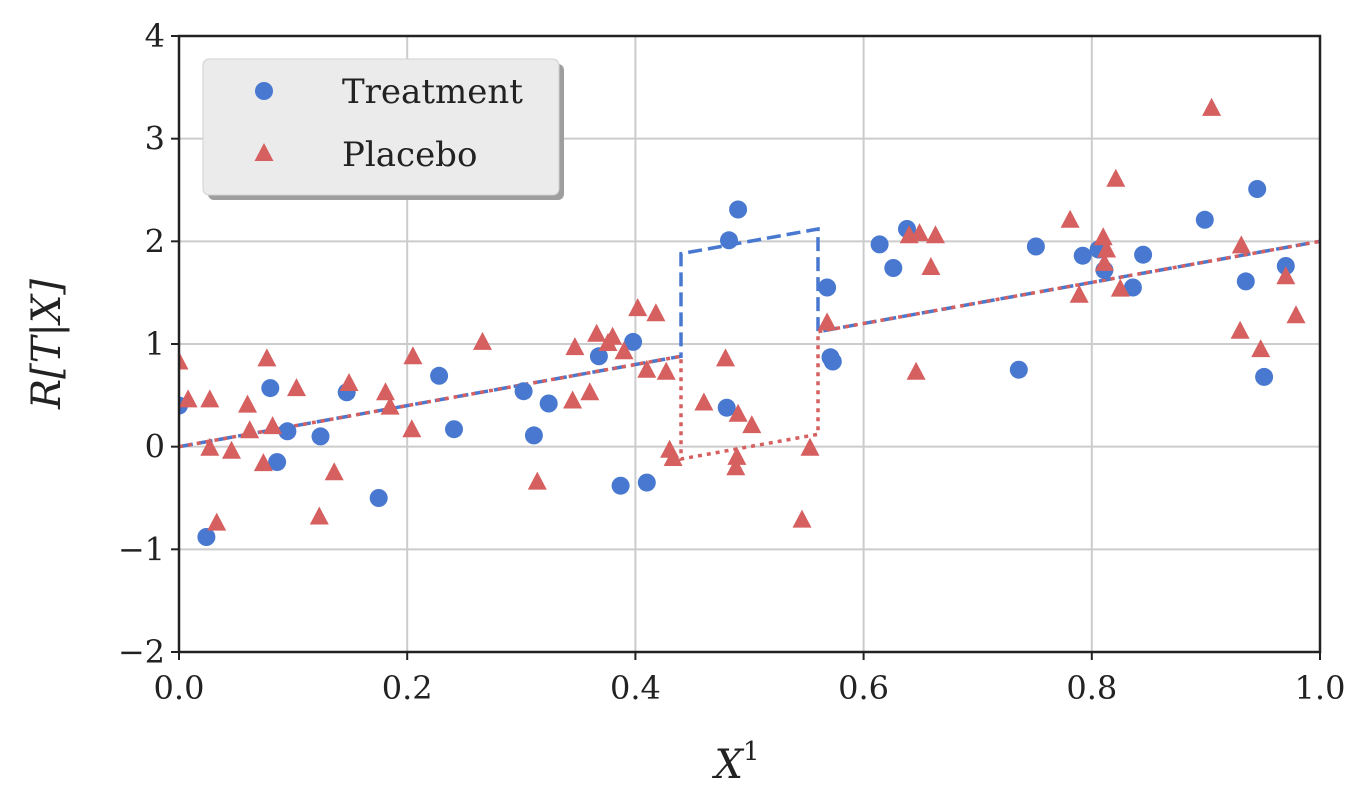 Image resolution: width=1368 pixels, height=808 pixels. I want to click on x-axis-label-base: X, so click(727, 765).